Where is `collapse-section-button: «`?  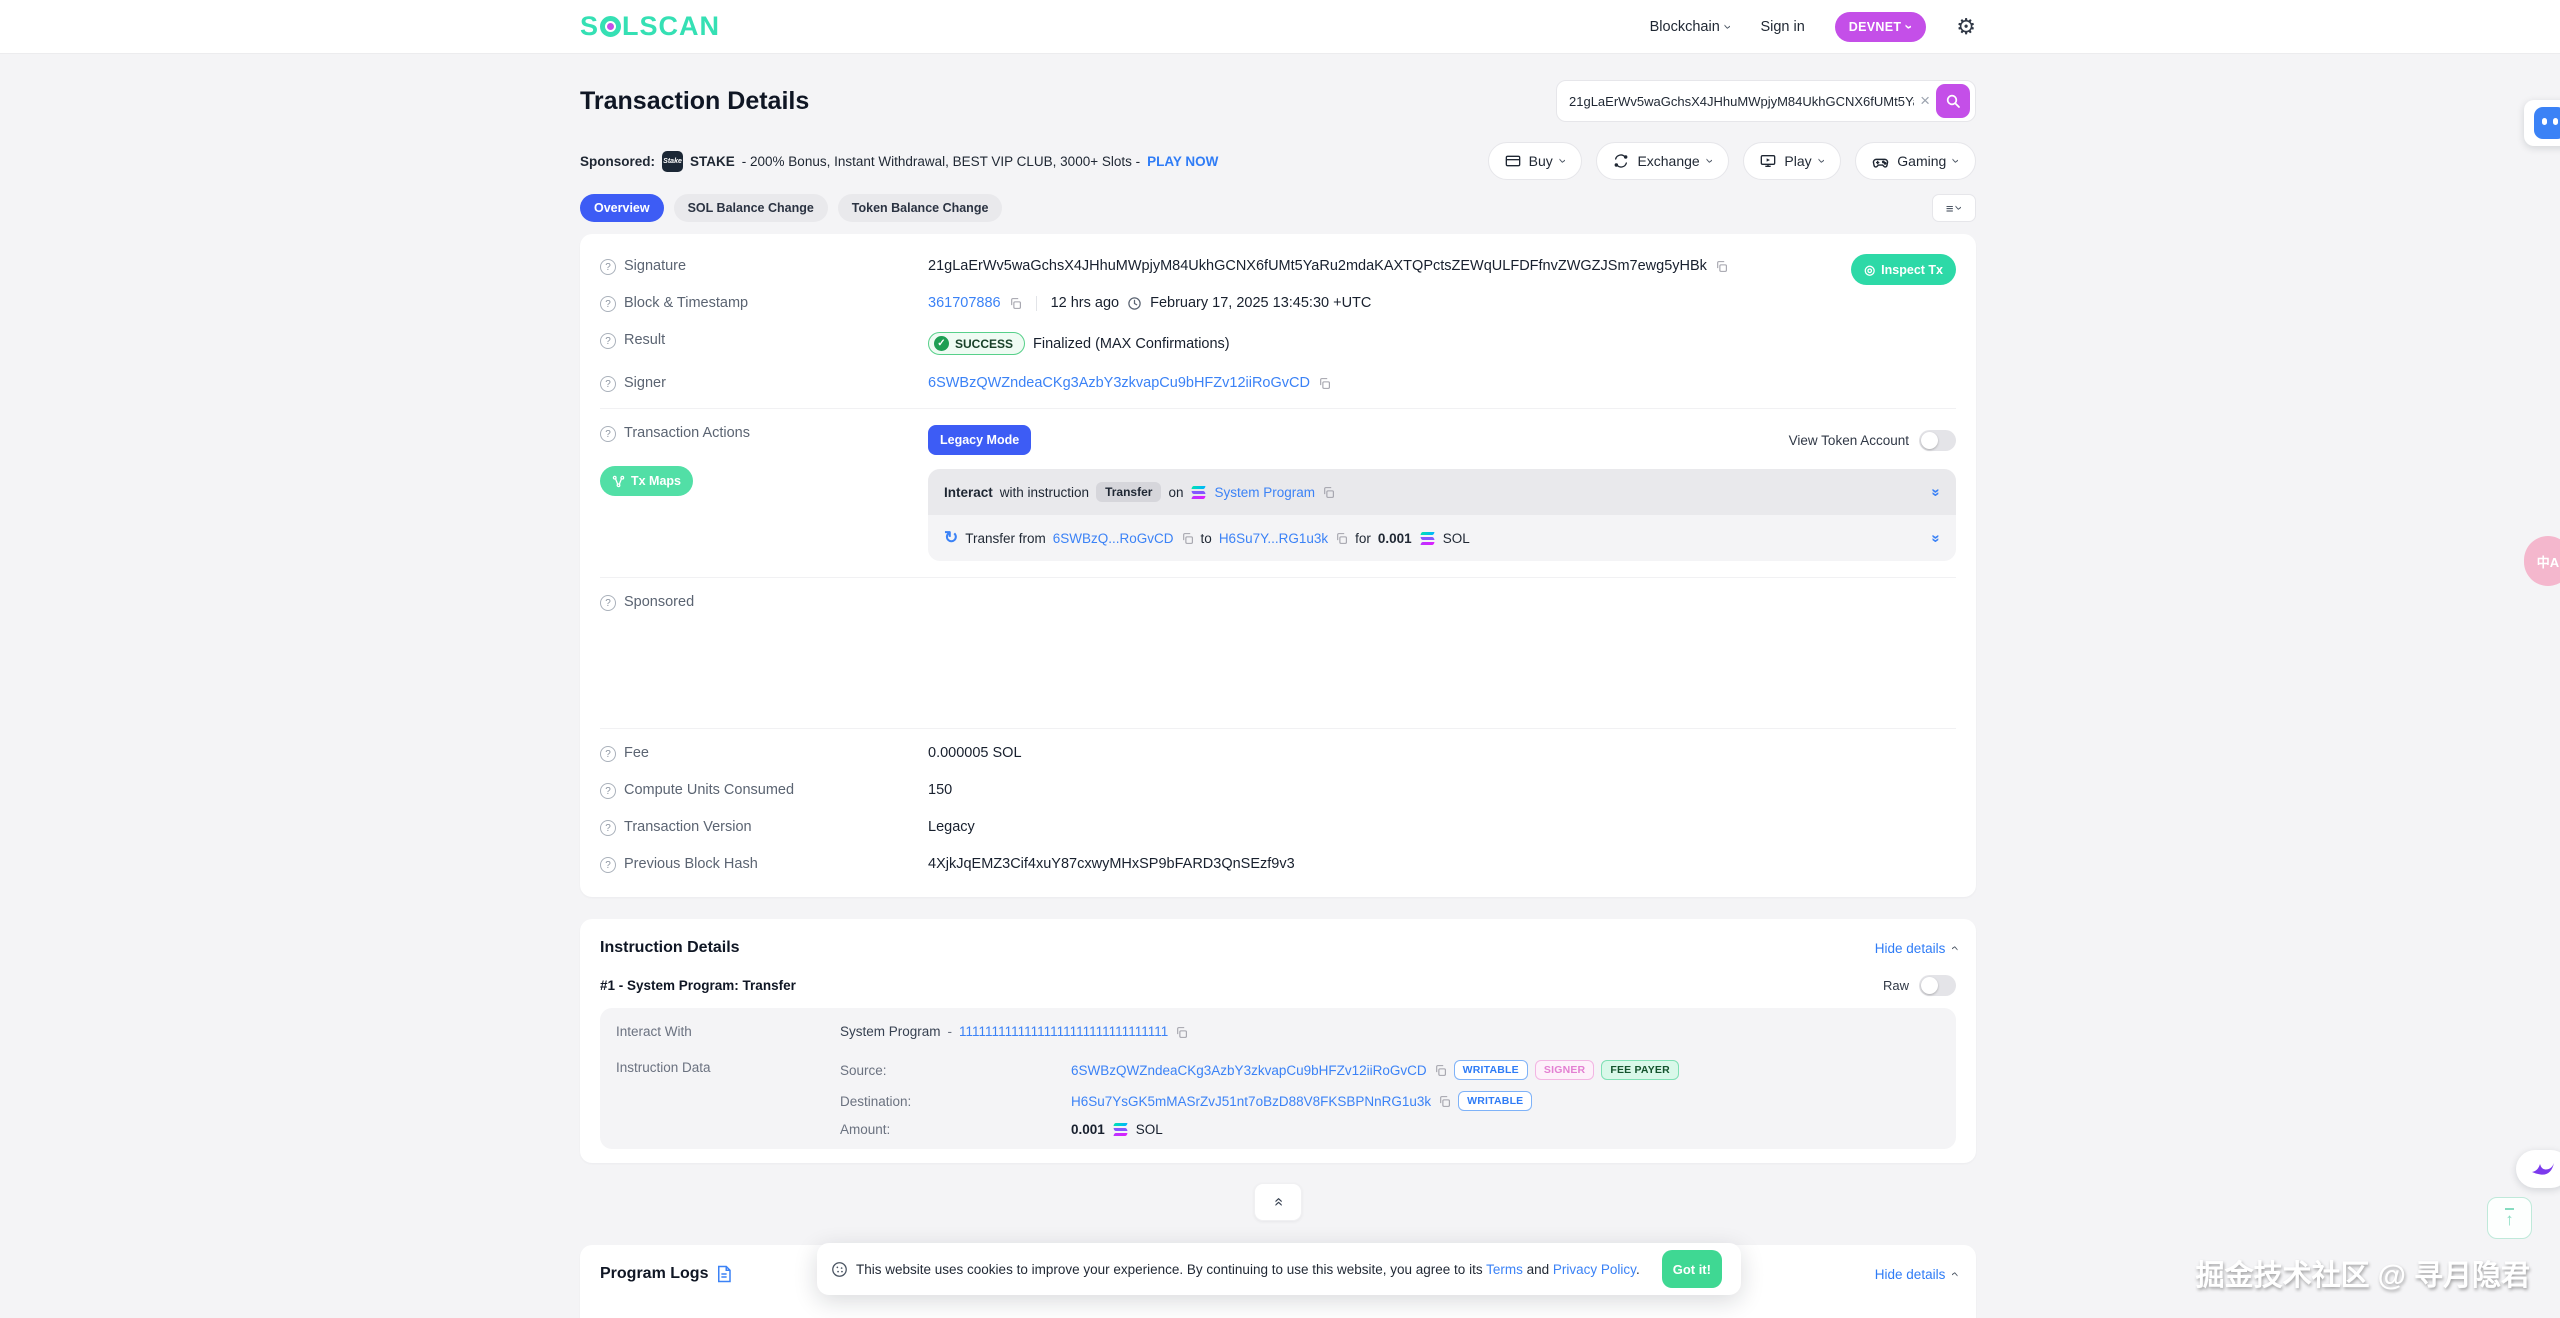 collapse-section-button: « is located at coordinates (1278, 1202).